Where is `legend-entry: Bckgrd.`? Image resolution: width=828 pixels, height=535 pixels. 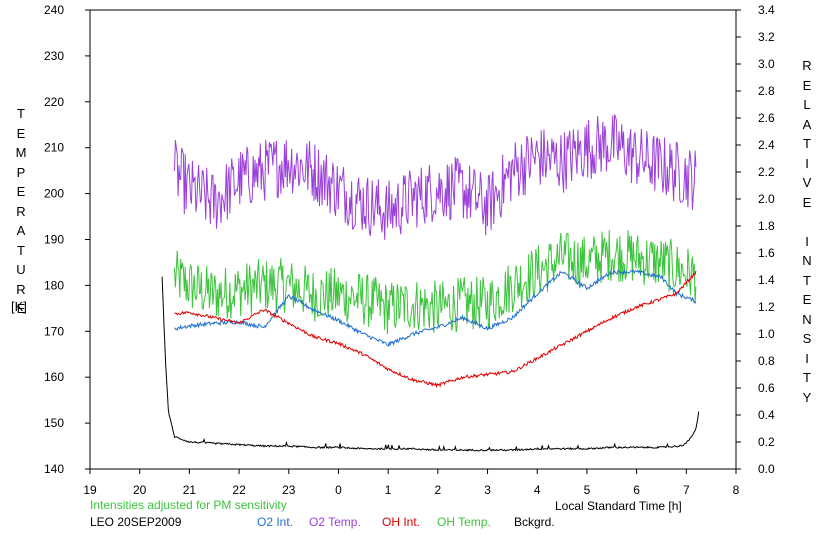 legend-entry: Bckgrd. is located at coordinates (534, 522).